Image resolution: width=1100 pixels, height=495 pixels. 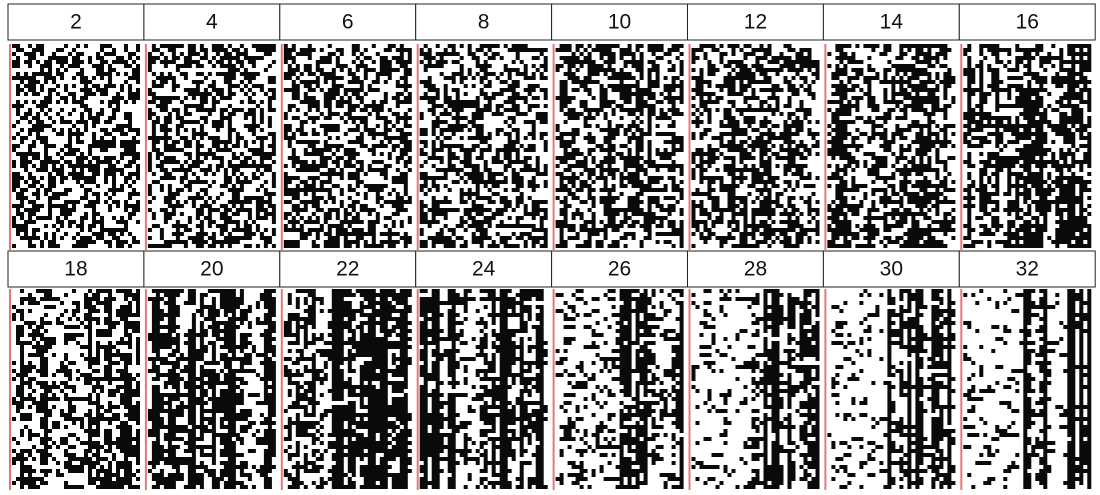 I want to click on panel-label: 24, so click(x=484, y=269).